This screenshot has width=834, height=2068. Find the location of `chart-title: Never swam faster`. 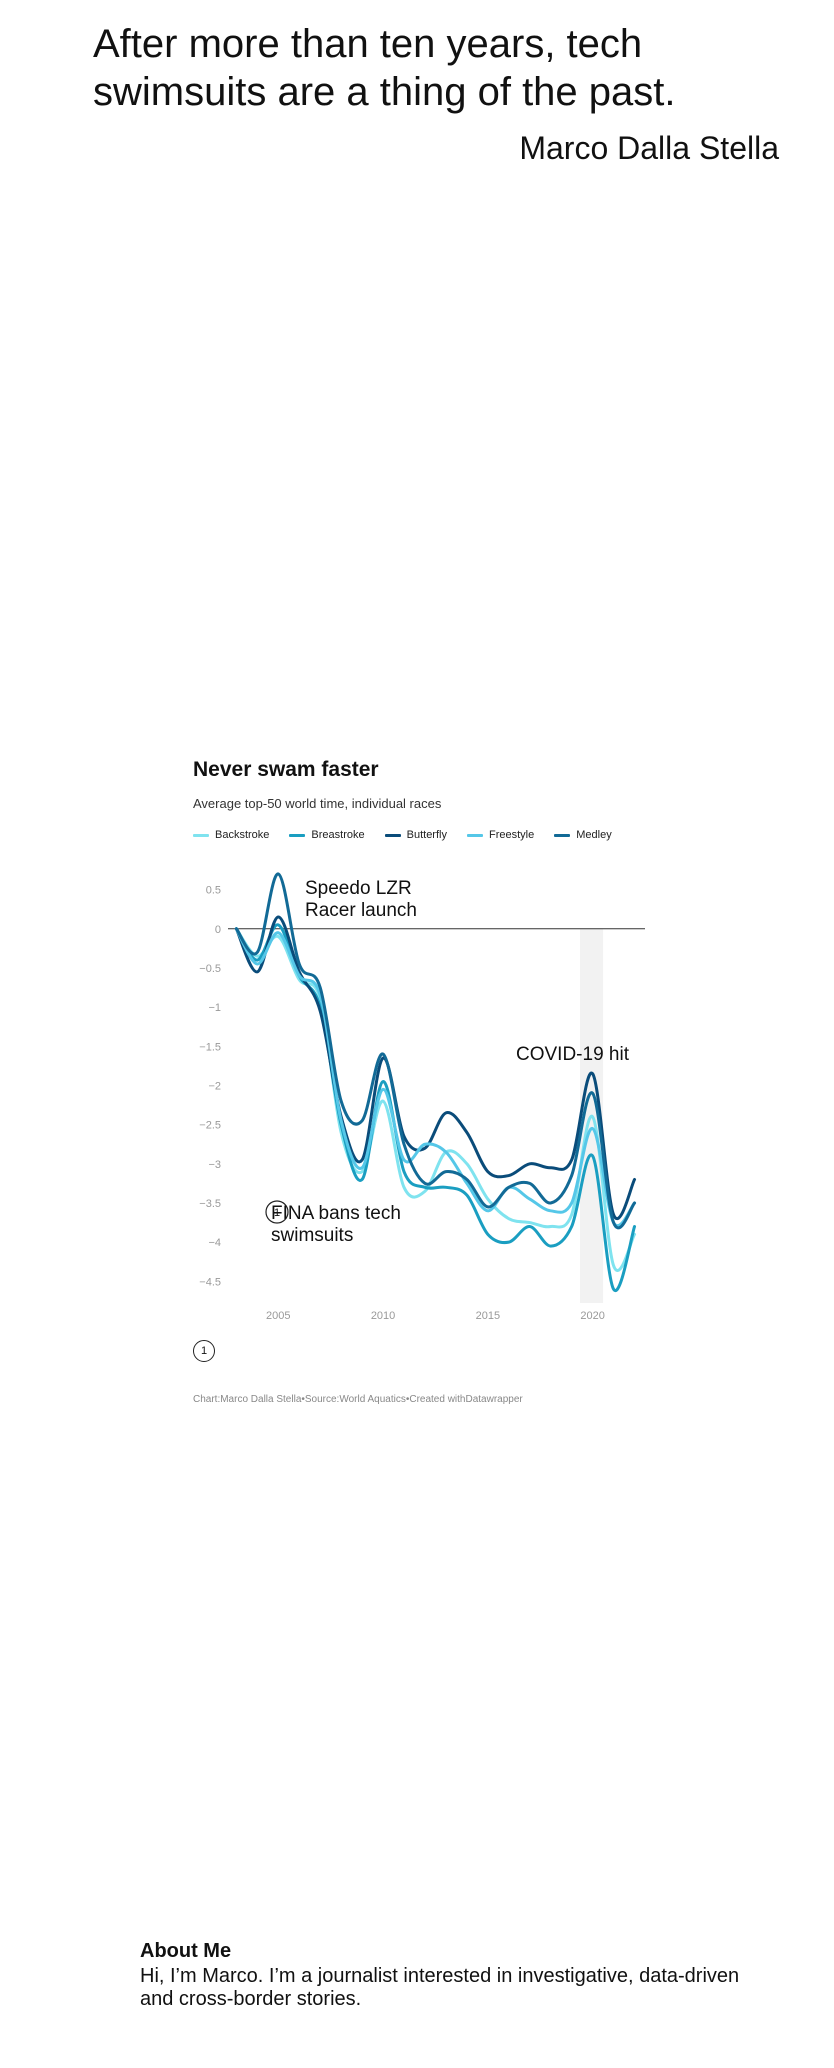

chart-title: Never swam faster is located at coordinates (286, 769).